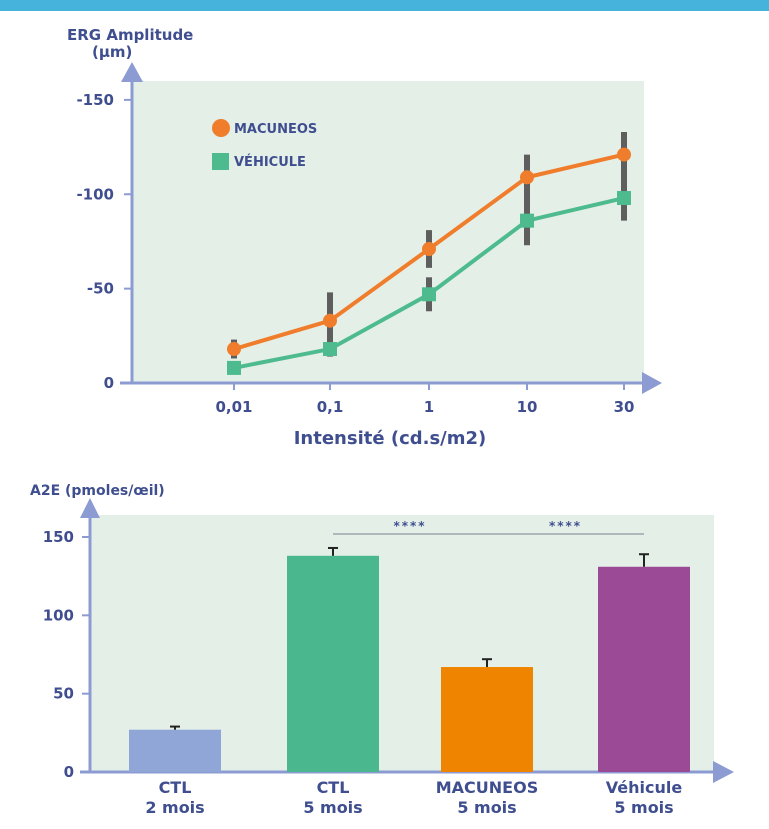  I want to click on legend-label-macuneos: MACUNEOS, so click(275, 129).